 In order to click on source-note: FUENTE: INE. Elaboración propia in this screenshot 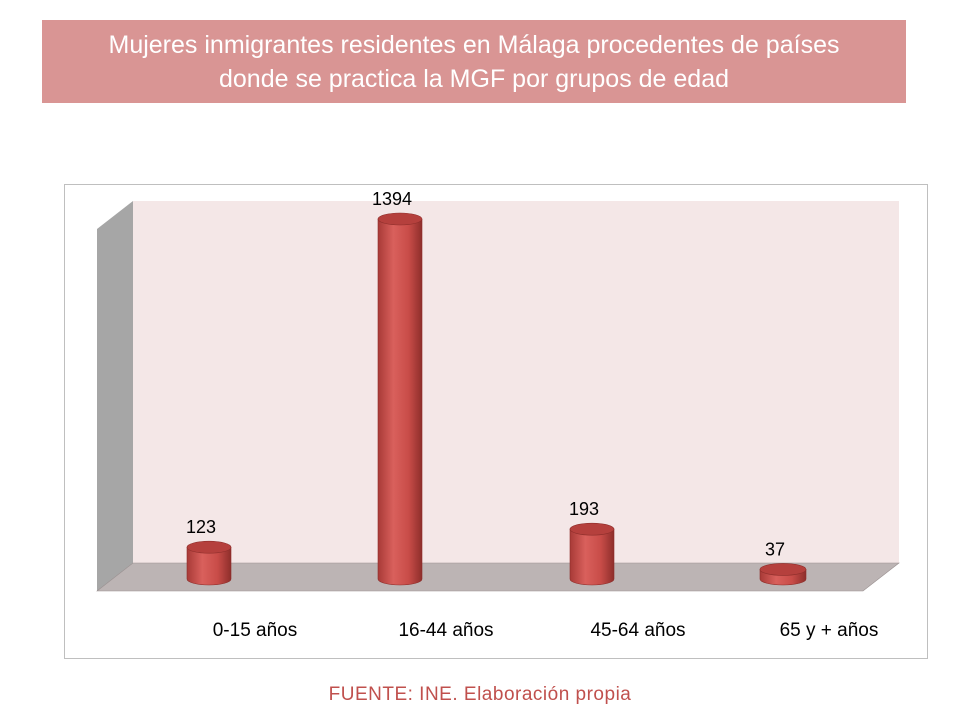, I will do `click(480, 695)`.